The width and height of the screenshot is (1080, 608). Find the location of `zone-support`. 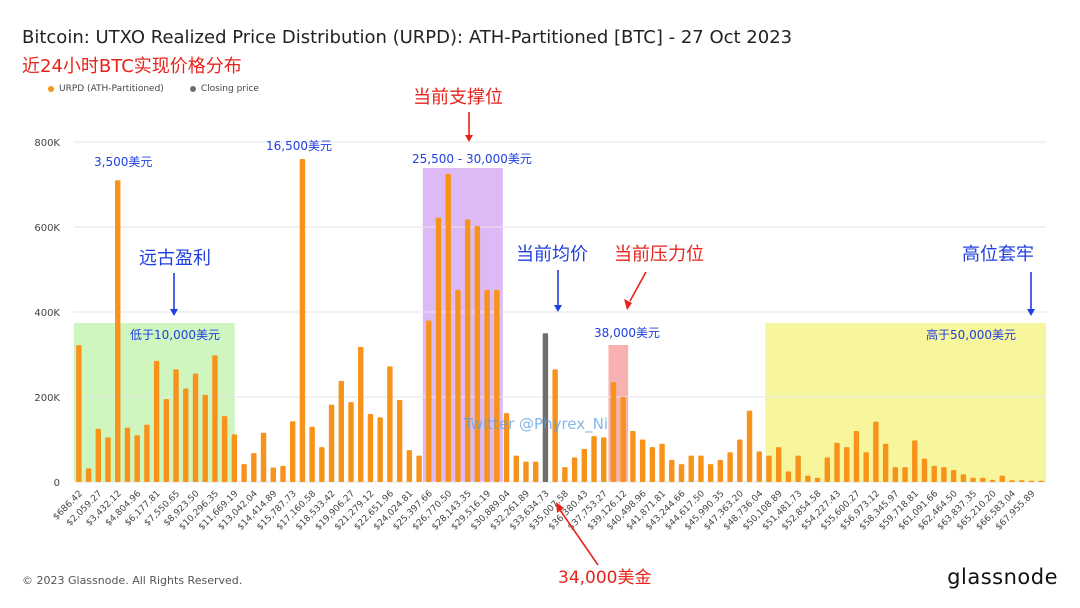

zone-support is located at coordinates (462, 325).